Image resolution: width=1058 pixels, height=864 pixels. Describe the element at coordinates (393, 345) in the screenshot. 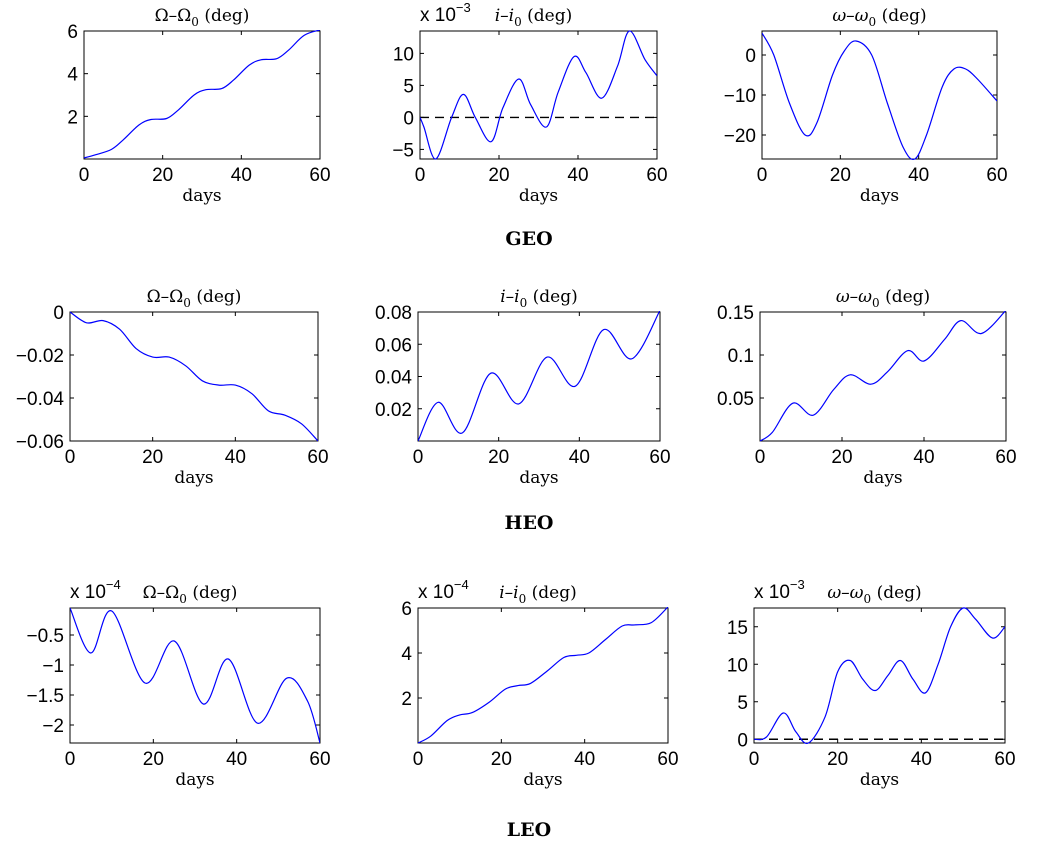

I see `y-tick-label: 0.06` at that location.